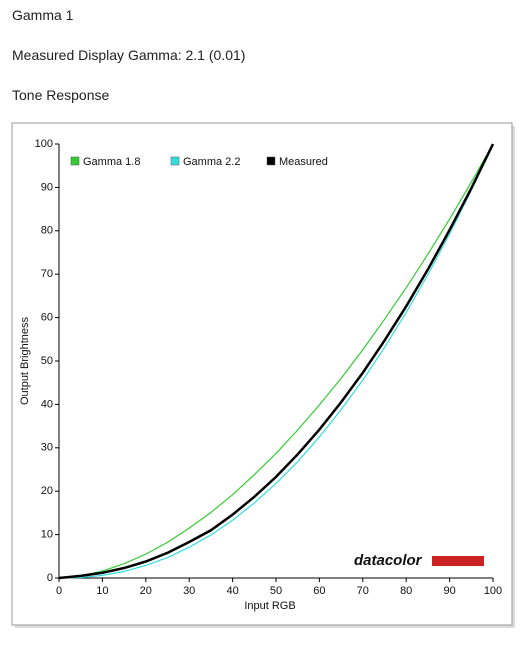 The height and width of the screenshot is (650, 524). I want to click on x-tick-label: 60, so click(319, 591).